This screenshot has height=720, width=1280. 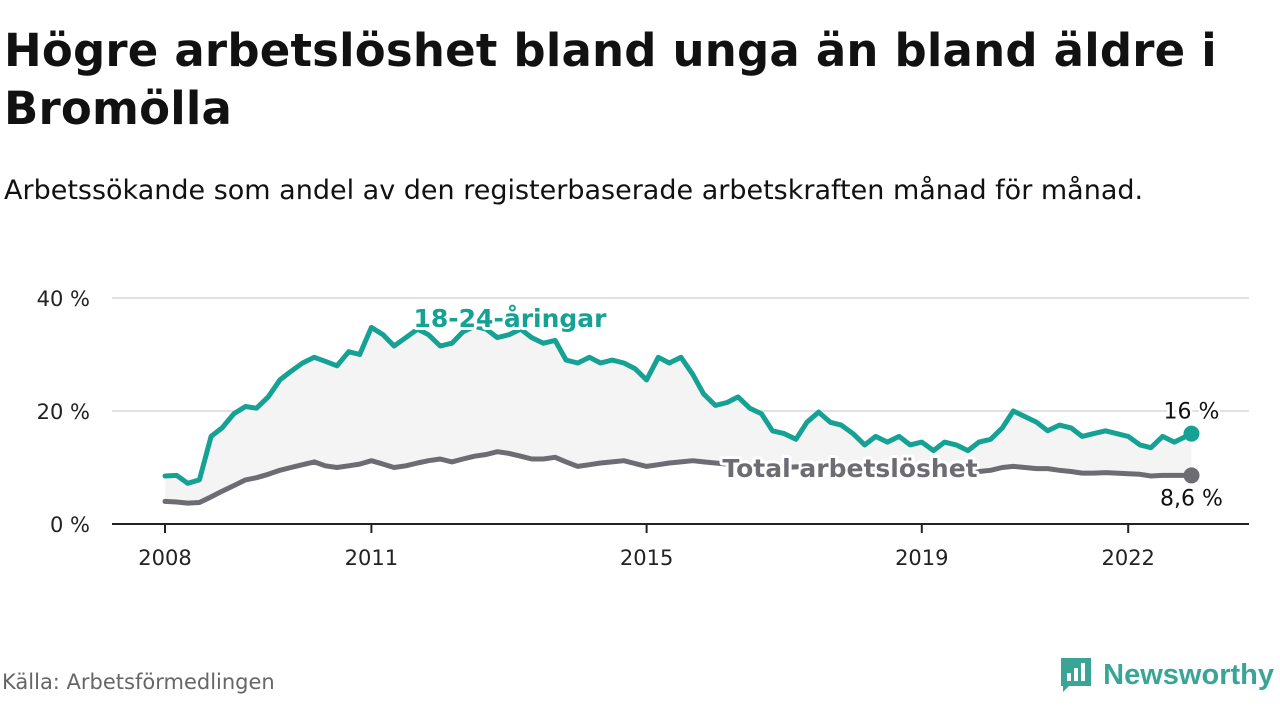 I want to click on x-tick-label: 2008, so click(x=164, y=558).